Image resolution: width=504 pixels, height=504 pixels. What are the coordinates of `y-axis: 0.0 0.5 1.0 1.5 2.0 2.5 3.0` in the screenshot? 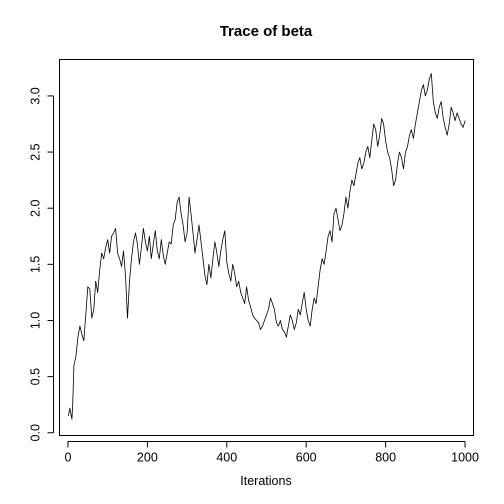 It's located at (41, 264).